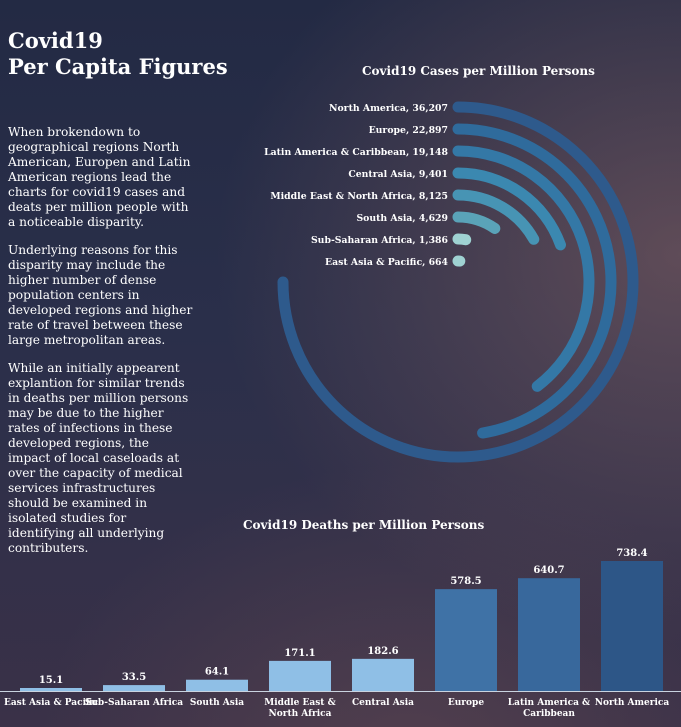 The width and height of the screenshot is (681, 727). I want to click on bar-label-sub-saharan-africa: Sub-Saharan Africa, so click(134, 703).